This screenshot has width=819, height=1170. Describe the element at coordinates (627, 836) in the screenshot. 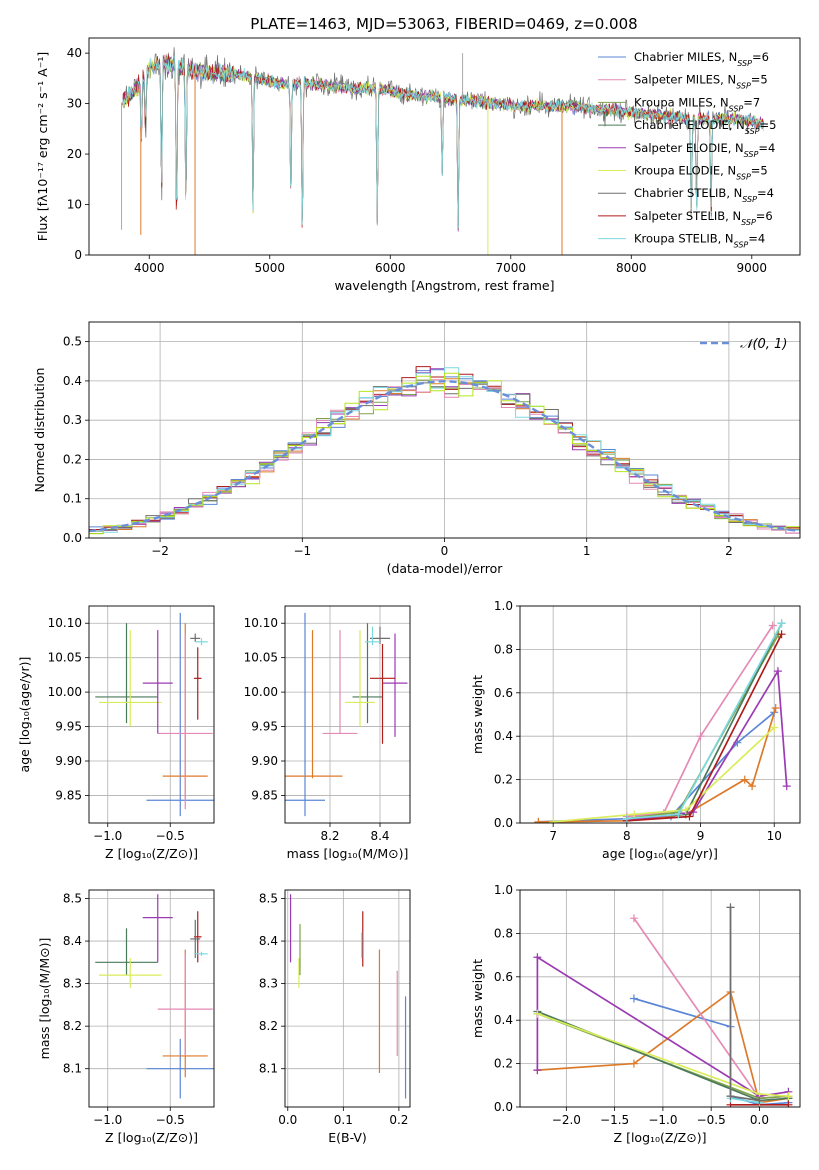

I see `x-tick-label: 8` at that location.